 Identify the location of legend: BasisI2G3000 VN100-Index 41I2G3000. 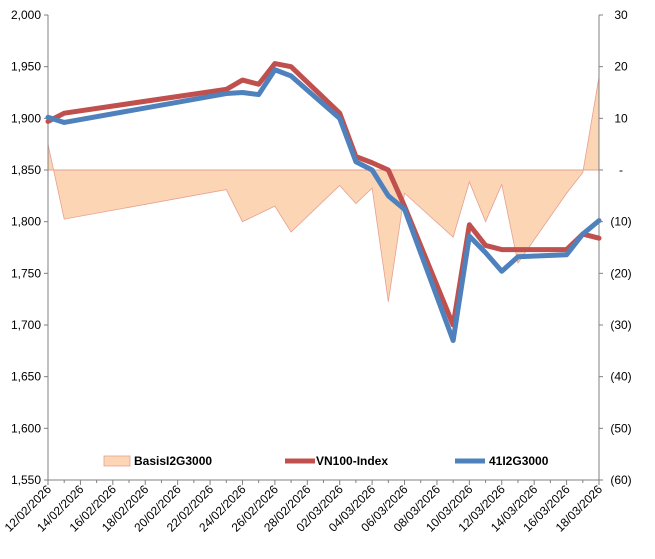
(326, 461).